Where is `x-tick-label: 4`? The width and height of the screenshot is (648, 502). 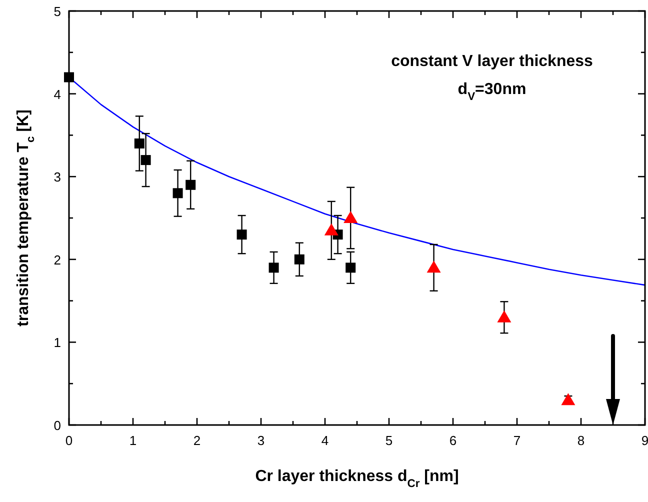 x-tick-label: 4 is located at coordinates (325, 440).